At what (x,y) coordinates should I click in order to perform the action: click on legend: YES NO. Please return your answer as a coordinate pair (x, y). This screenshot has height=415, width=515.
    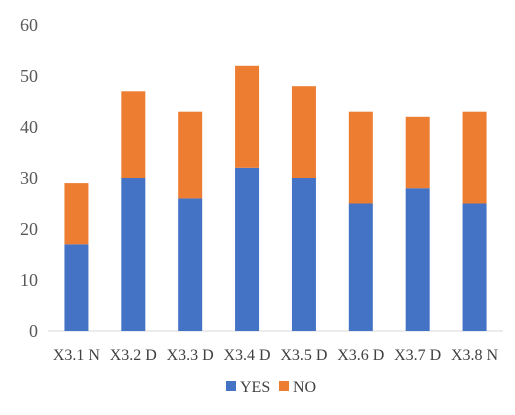
    Looking at the image, I should click on (271, 387).